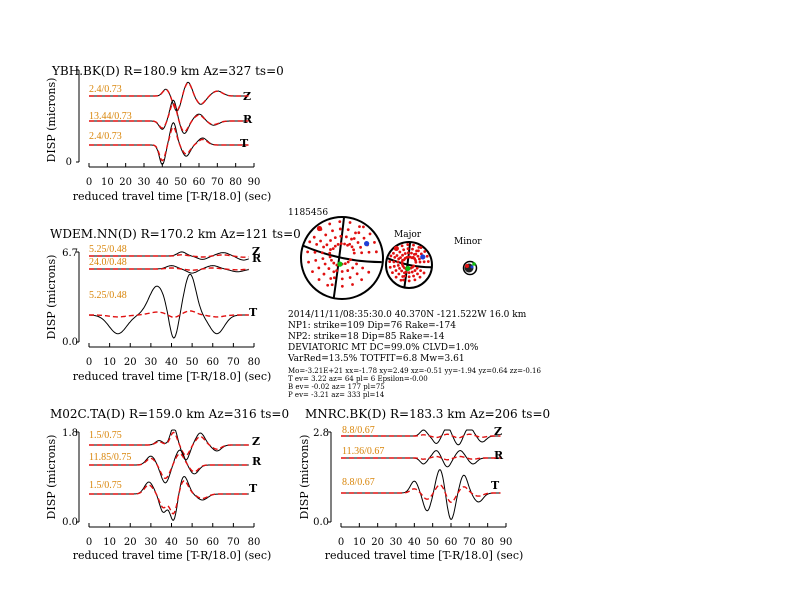  Describe the element at coordinates (169, 97) in the screenshot. I see `synthetic-trace-z` at that location.